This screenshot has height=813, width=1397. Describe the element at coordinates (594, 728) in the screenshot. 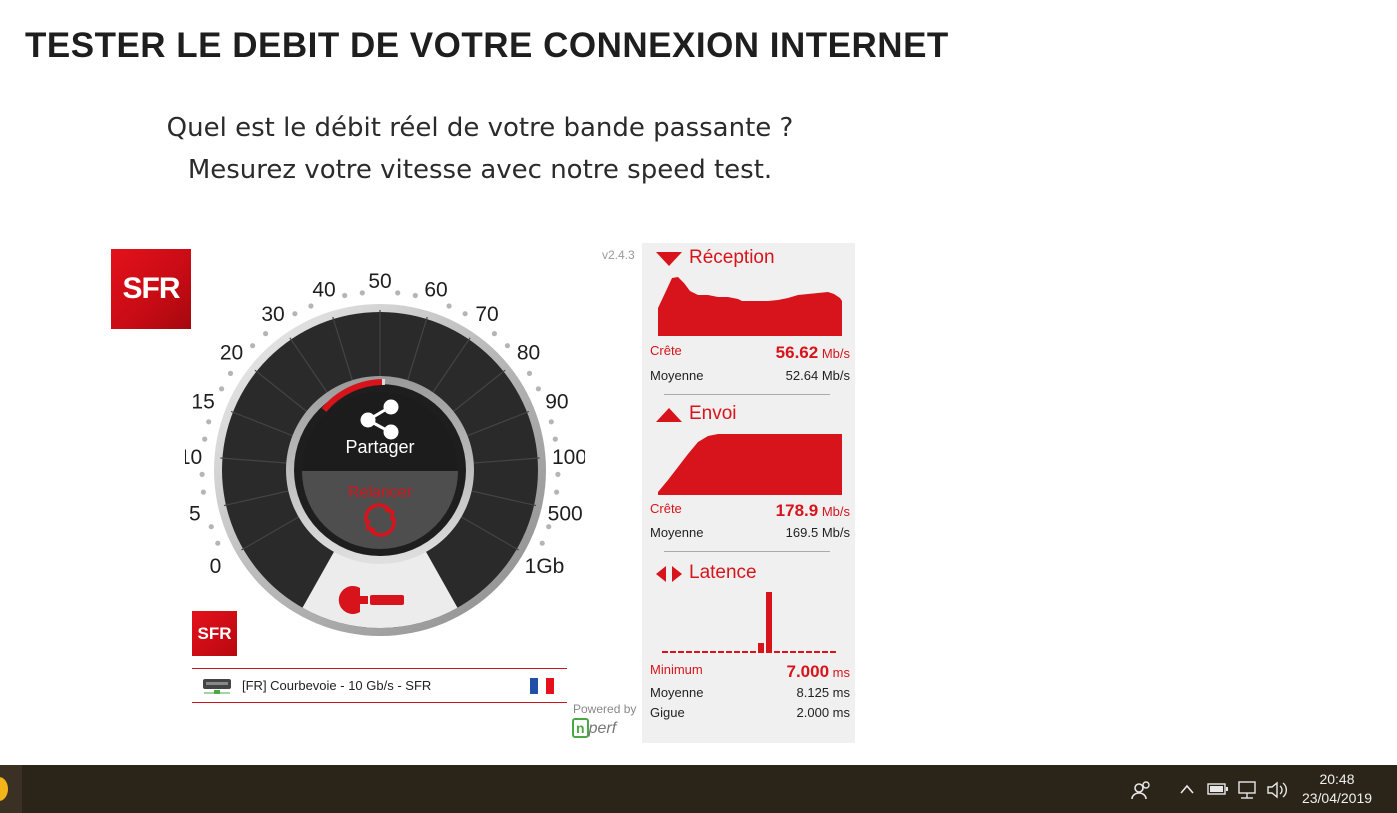

I see `nperf-logo: n perf` at that location.